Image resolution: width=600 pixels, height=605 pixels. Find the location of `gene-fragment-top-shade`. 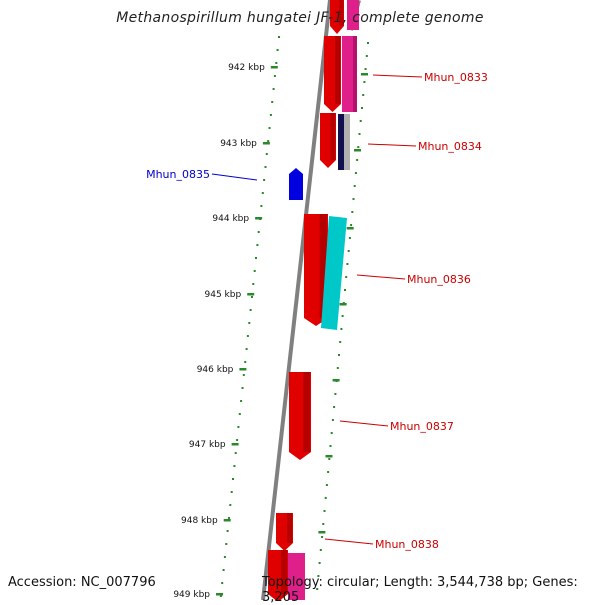

gene-fragment-top-shade is located at coordinates (341, 13).